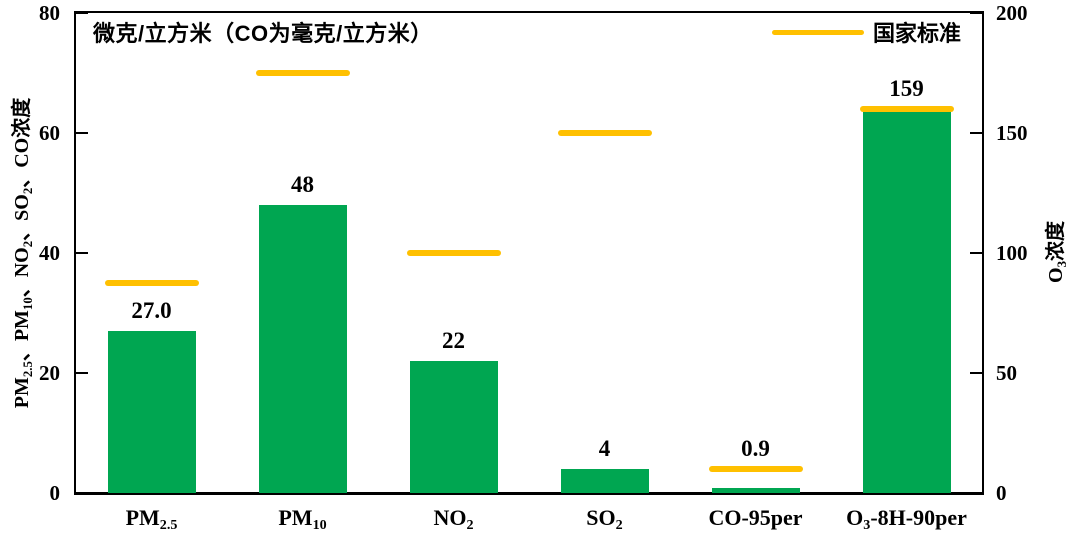  Describe the element at coordinates (55, 493) in the screenshot. I see `y-tick-left-label-0: 0` at that location.